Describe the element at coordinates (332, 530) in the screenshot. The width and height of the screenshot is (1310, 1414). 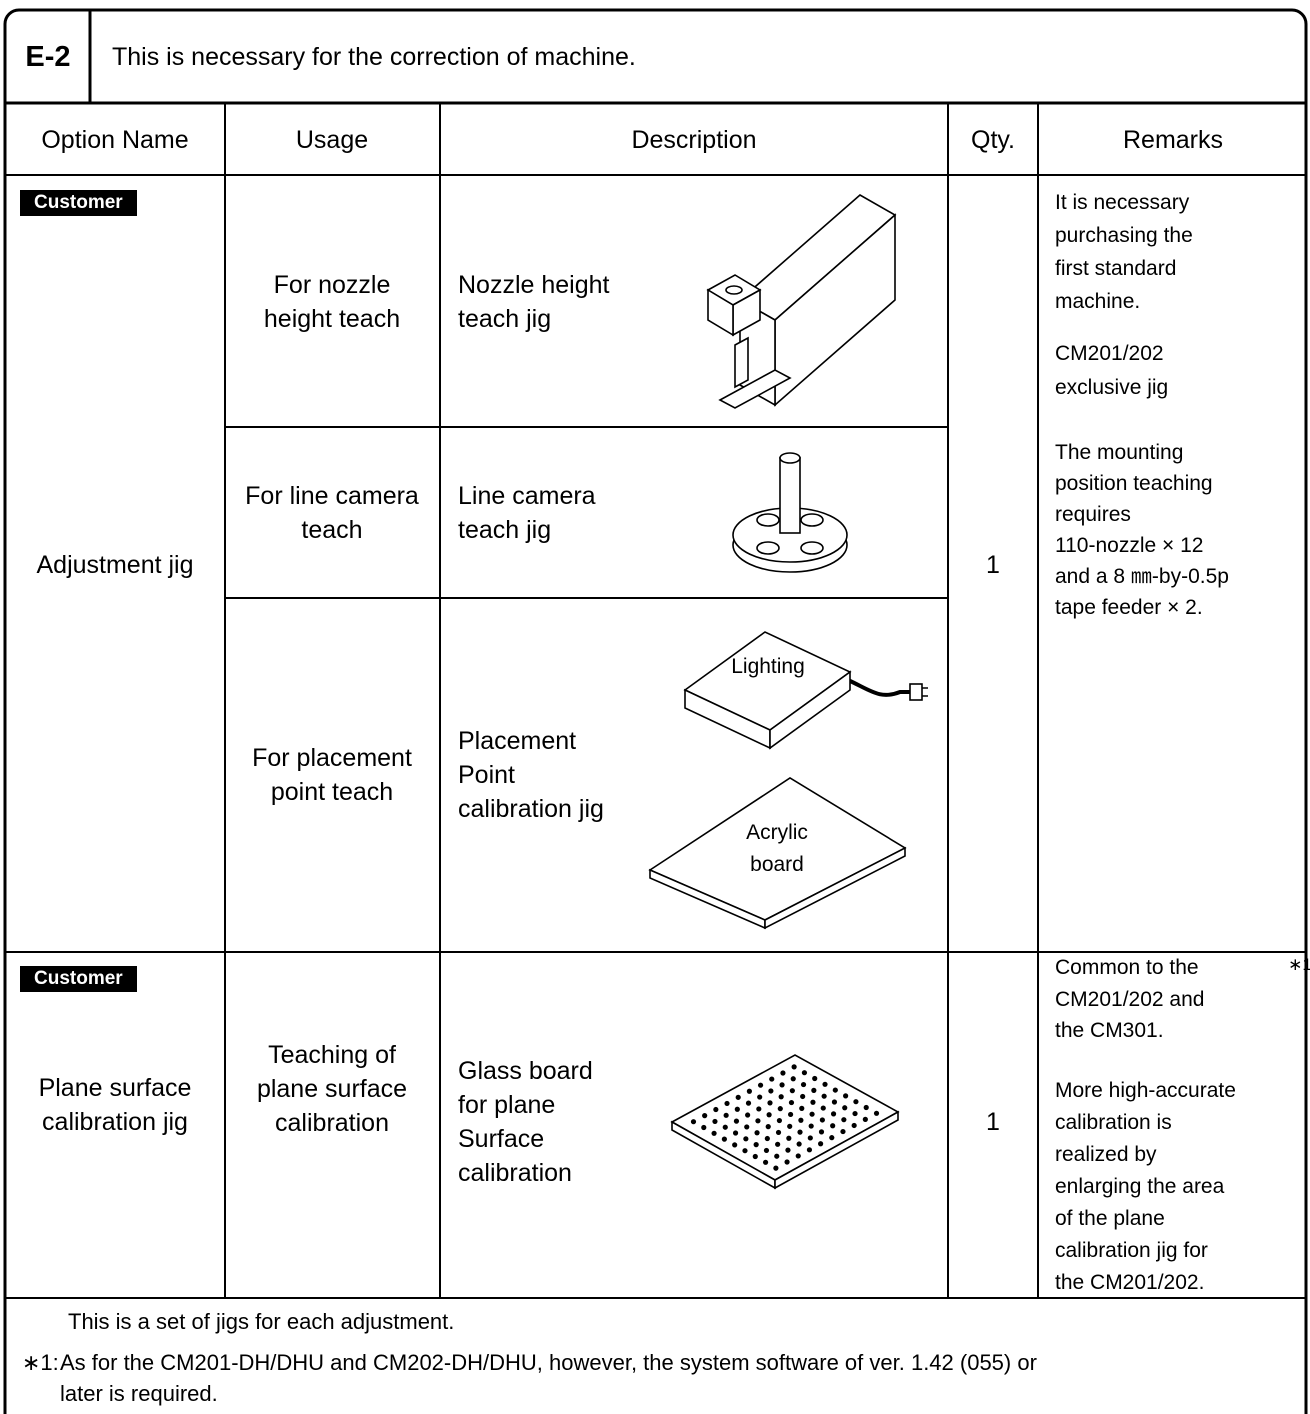
I see `usage-line: teach` at that location.